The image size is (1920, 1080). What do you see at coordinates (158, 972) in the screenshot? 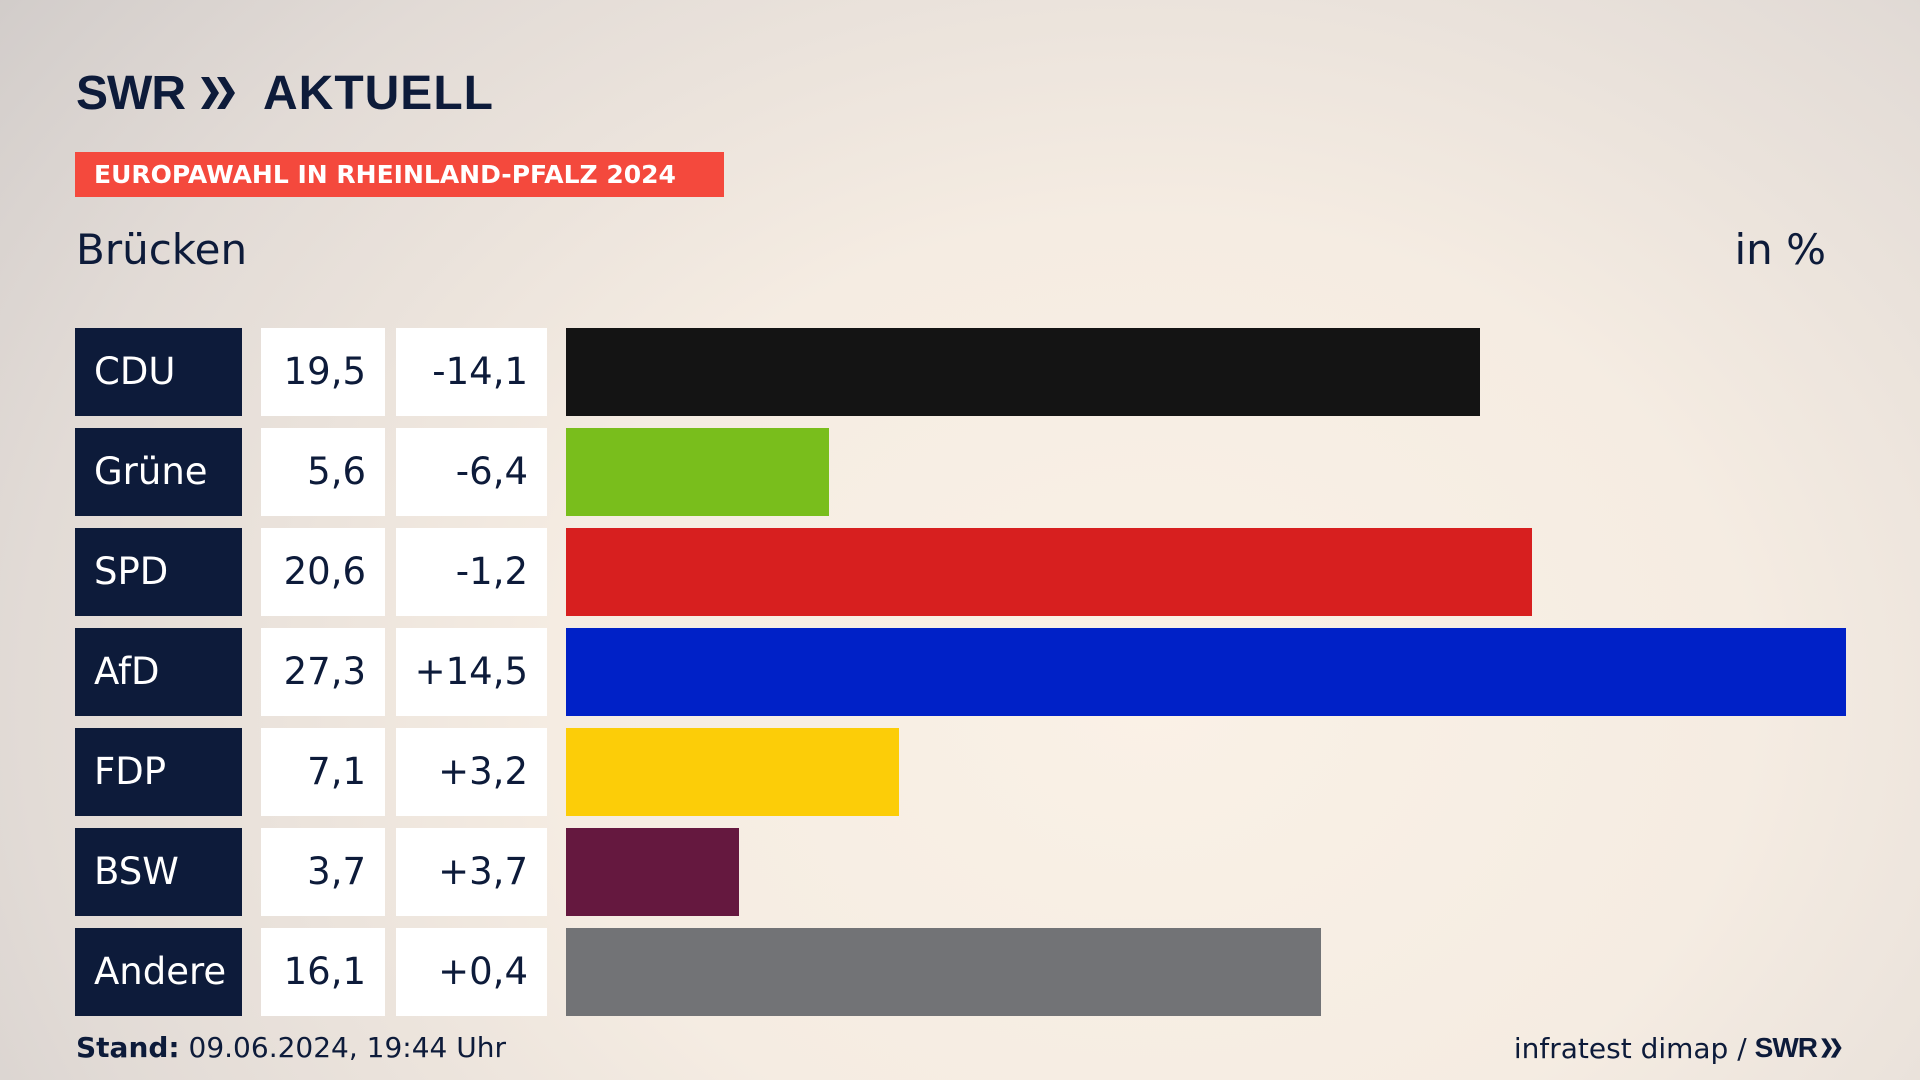
I see `party-label: Andere` at bounding box center [158, 972].